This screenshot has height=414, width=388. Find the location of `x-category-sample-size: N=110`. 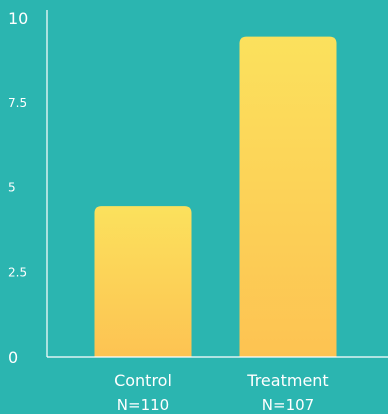

x-category-sample-size: N=110 is located at coordinates (143, 405).